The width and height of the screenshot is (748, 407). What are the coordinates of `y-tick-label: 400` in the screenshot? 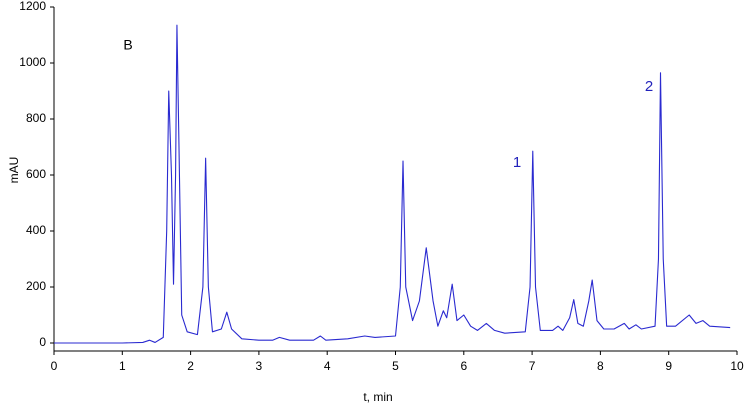 It's located at (36, 230).